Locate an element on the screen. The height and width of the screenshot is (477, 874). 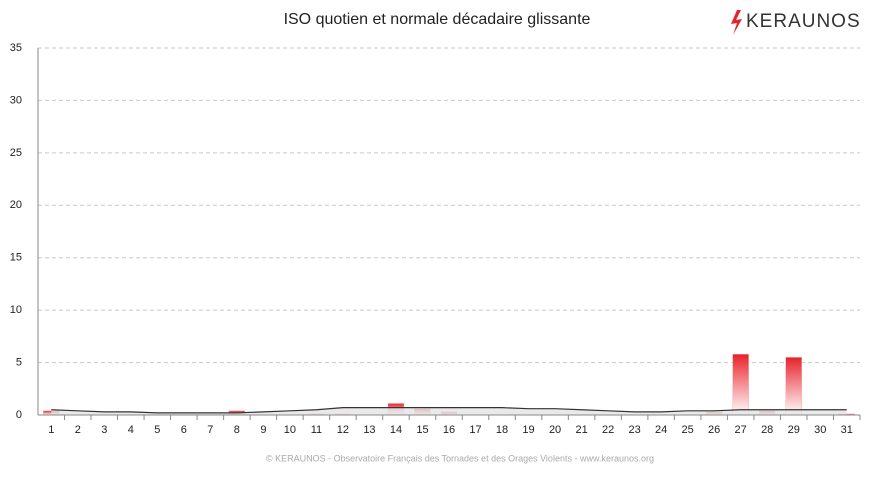
x-tick-label: 10 is located at coordinates (290, 430).